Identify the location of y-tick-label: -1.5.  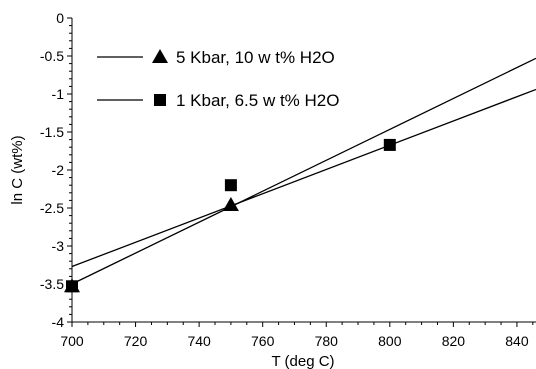
(52, 132).